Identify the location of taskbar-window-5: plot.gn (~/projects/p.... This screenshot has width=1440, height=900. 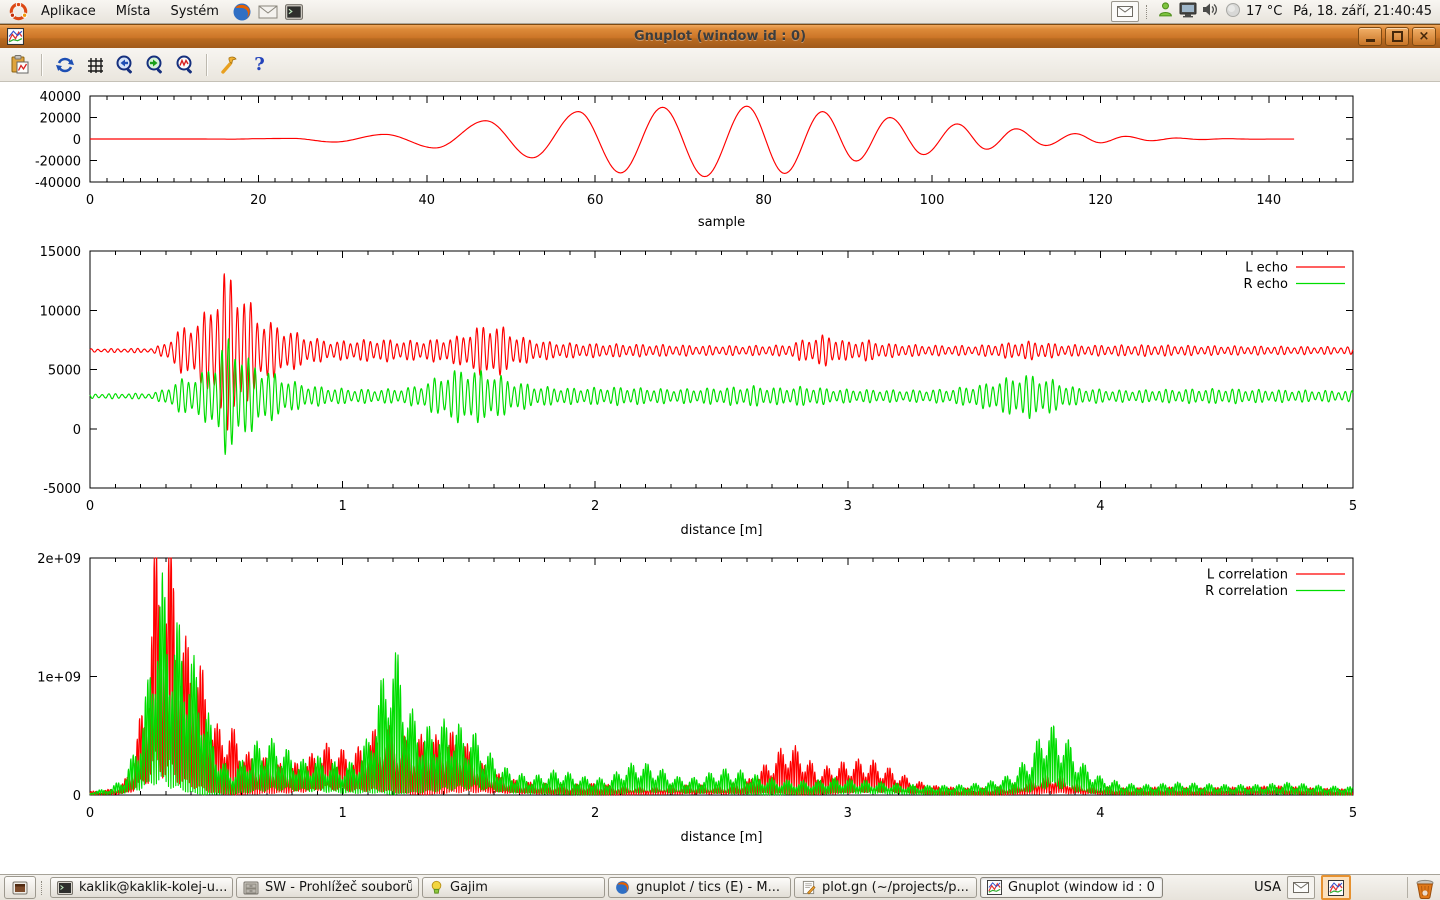
(885, 887).